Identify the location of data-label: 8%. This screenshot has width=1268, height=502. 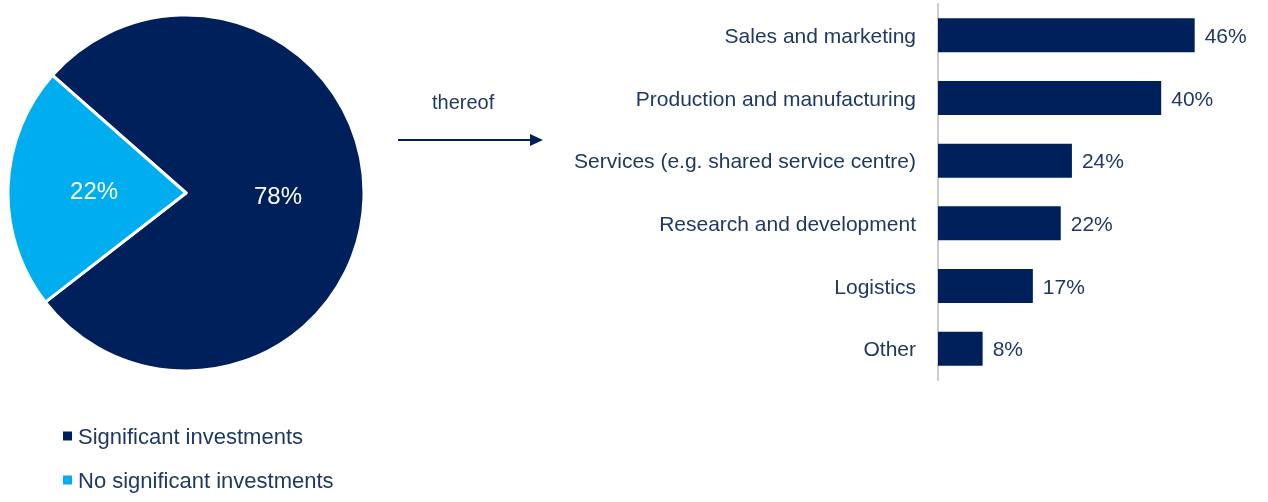
(1007, 349).